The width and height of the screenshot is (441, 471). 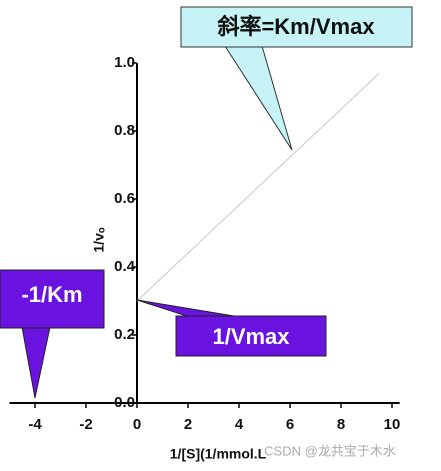 What do you see at coordinates (137, 424) in the screenshot?
I see `x-tick-label: 0` at bounding box center [137, 424].